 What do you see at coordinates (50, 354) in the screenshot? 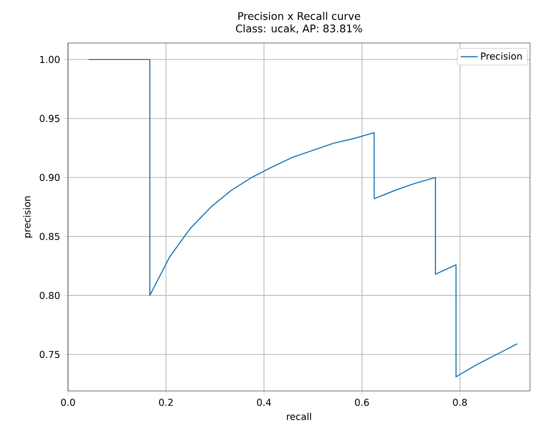
I see `y-tick-label: 0.75` at bounding box center [50, 354].